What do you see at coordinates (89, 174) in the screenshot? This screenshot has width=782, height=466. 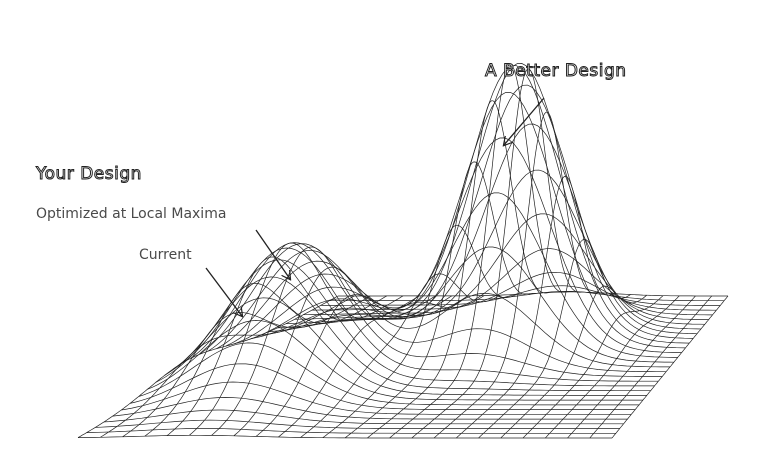 I see `label-your-design: Your Design` at bounding box center [89, 174].